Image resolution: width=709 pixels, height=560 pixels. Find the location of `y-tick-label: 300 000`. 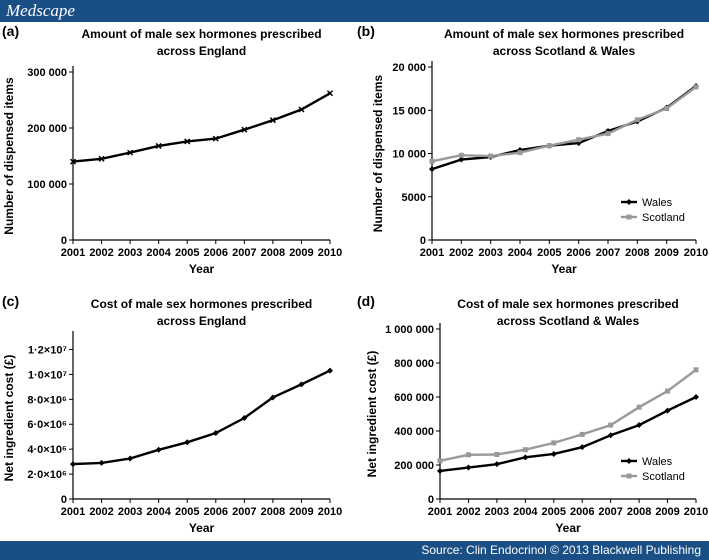

y-tick-label: 300 000 is located at coordinates (47, 73).